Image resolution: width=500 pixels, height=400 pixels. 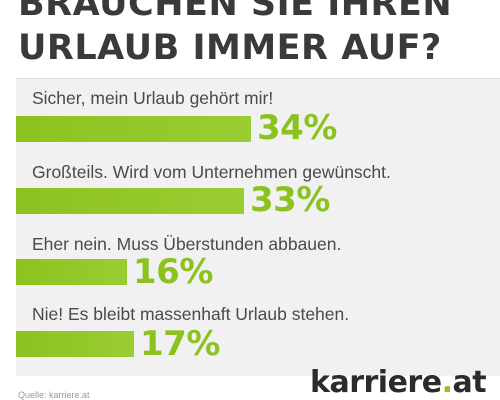 What do you see at coordinates (297, 128) in the screenshot?
I see `value-label-1: 34%` at bounding box center [297, 128].